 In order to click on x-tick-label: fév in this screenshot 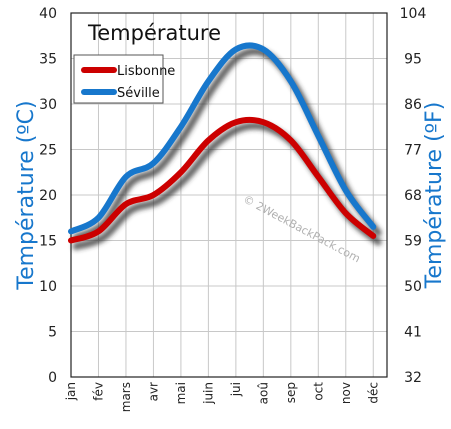, I will do `click(98, 391)`.